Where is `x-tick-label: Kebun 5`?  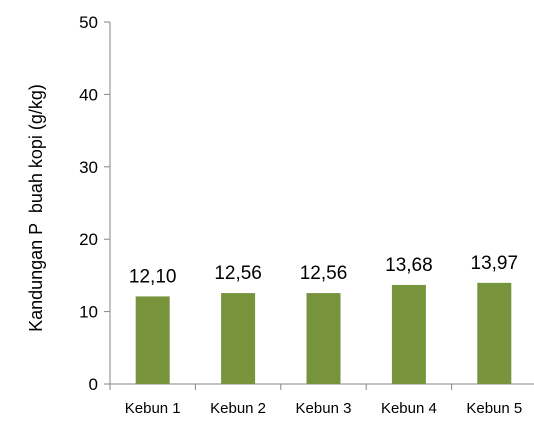
x-tick-label: Kebun 5 is located at coordinates (494, 408).